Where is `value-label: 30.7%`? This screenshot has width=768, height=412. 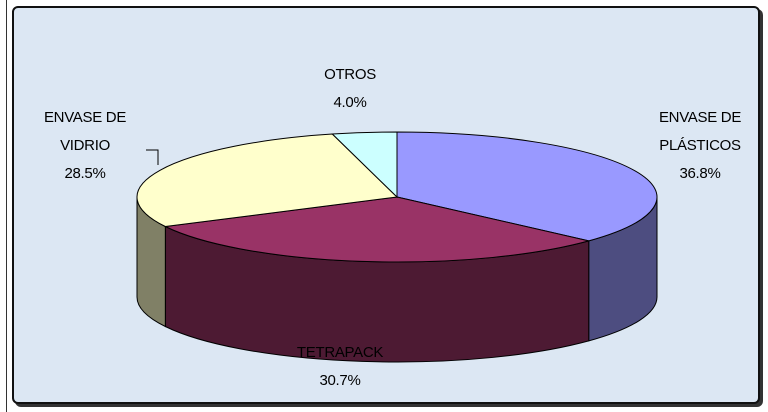 value-label: 30.7% is located at coordinates (340, 380).